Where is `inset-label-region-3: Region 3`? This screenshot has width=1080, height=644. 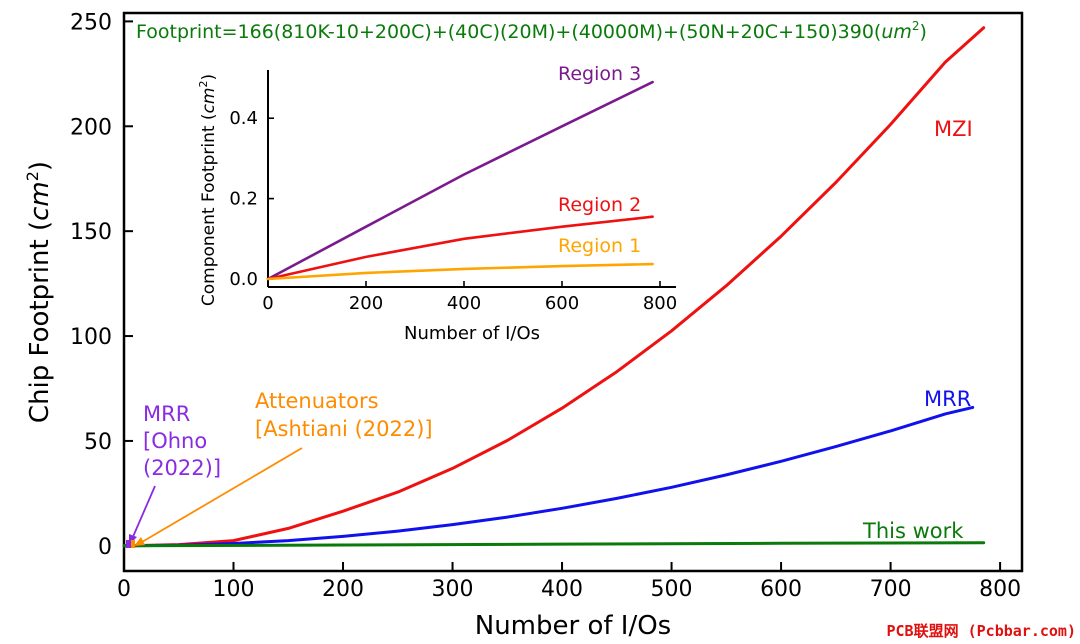 inset-label-region-3: Region 3 is located at coordinates (599, 74).